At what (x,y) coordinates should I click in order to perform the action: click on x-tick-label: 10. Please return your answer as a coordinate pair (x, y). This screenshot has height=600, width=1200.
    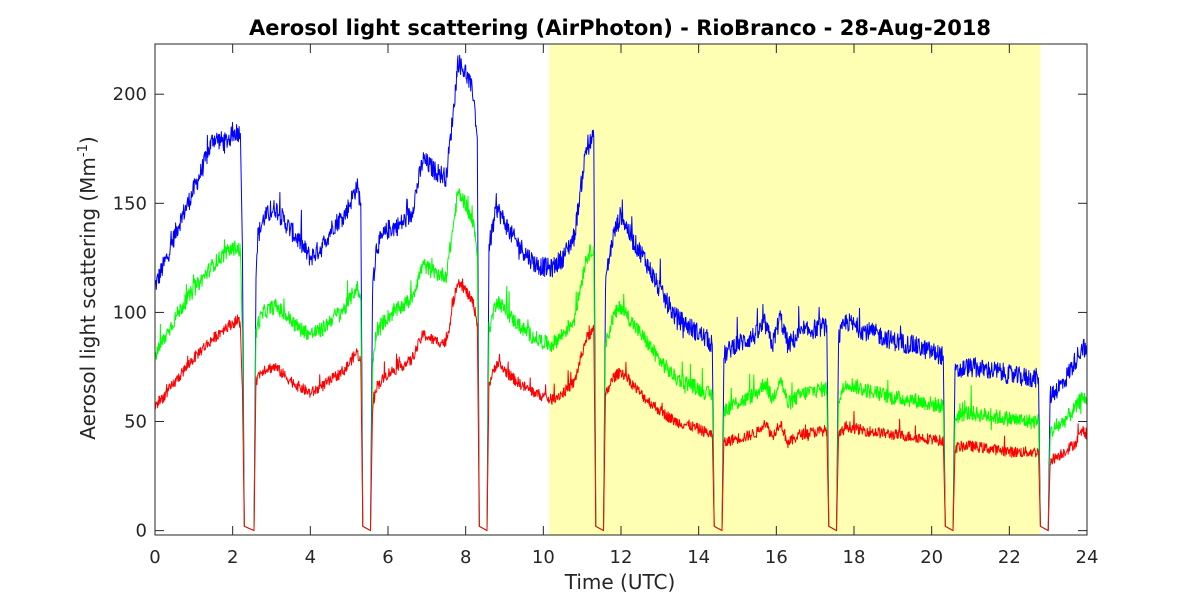
    Looking at the image, I should click on (543, 557).